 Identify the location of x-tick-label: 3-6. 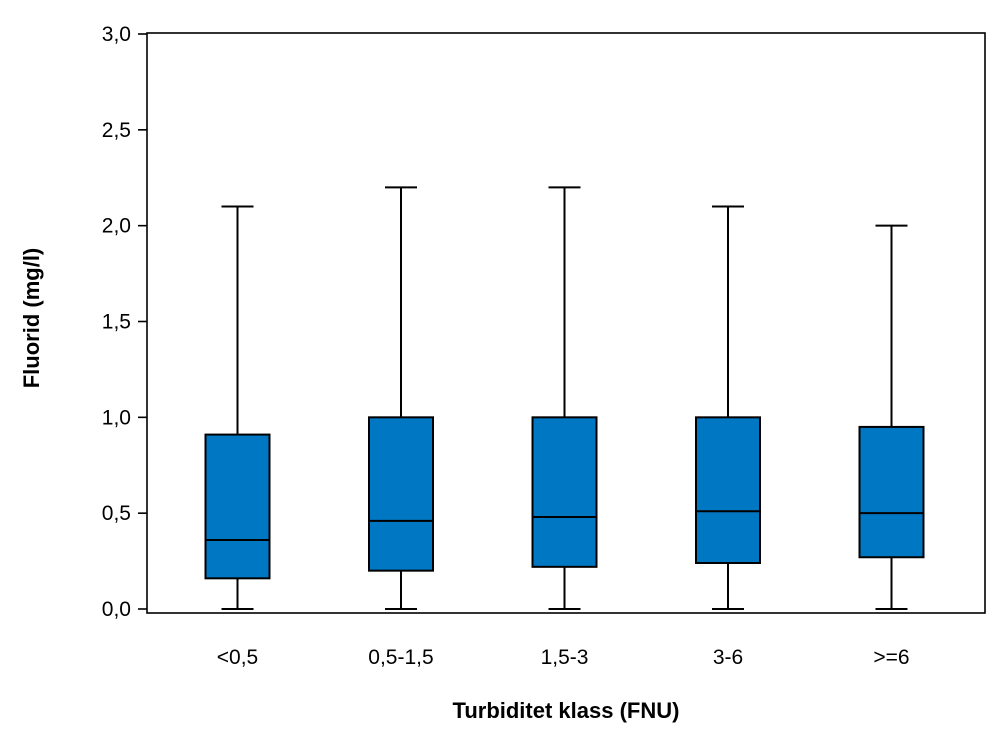
(728, 657).